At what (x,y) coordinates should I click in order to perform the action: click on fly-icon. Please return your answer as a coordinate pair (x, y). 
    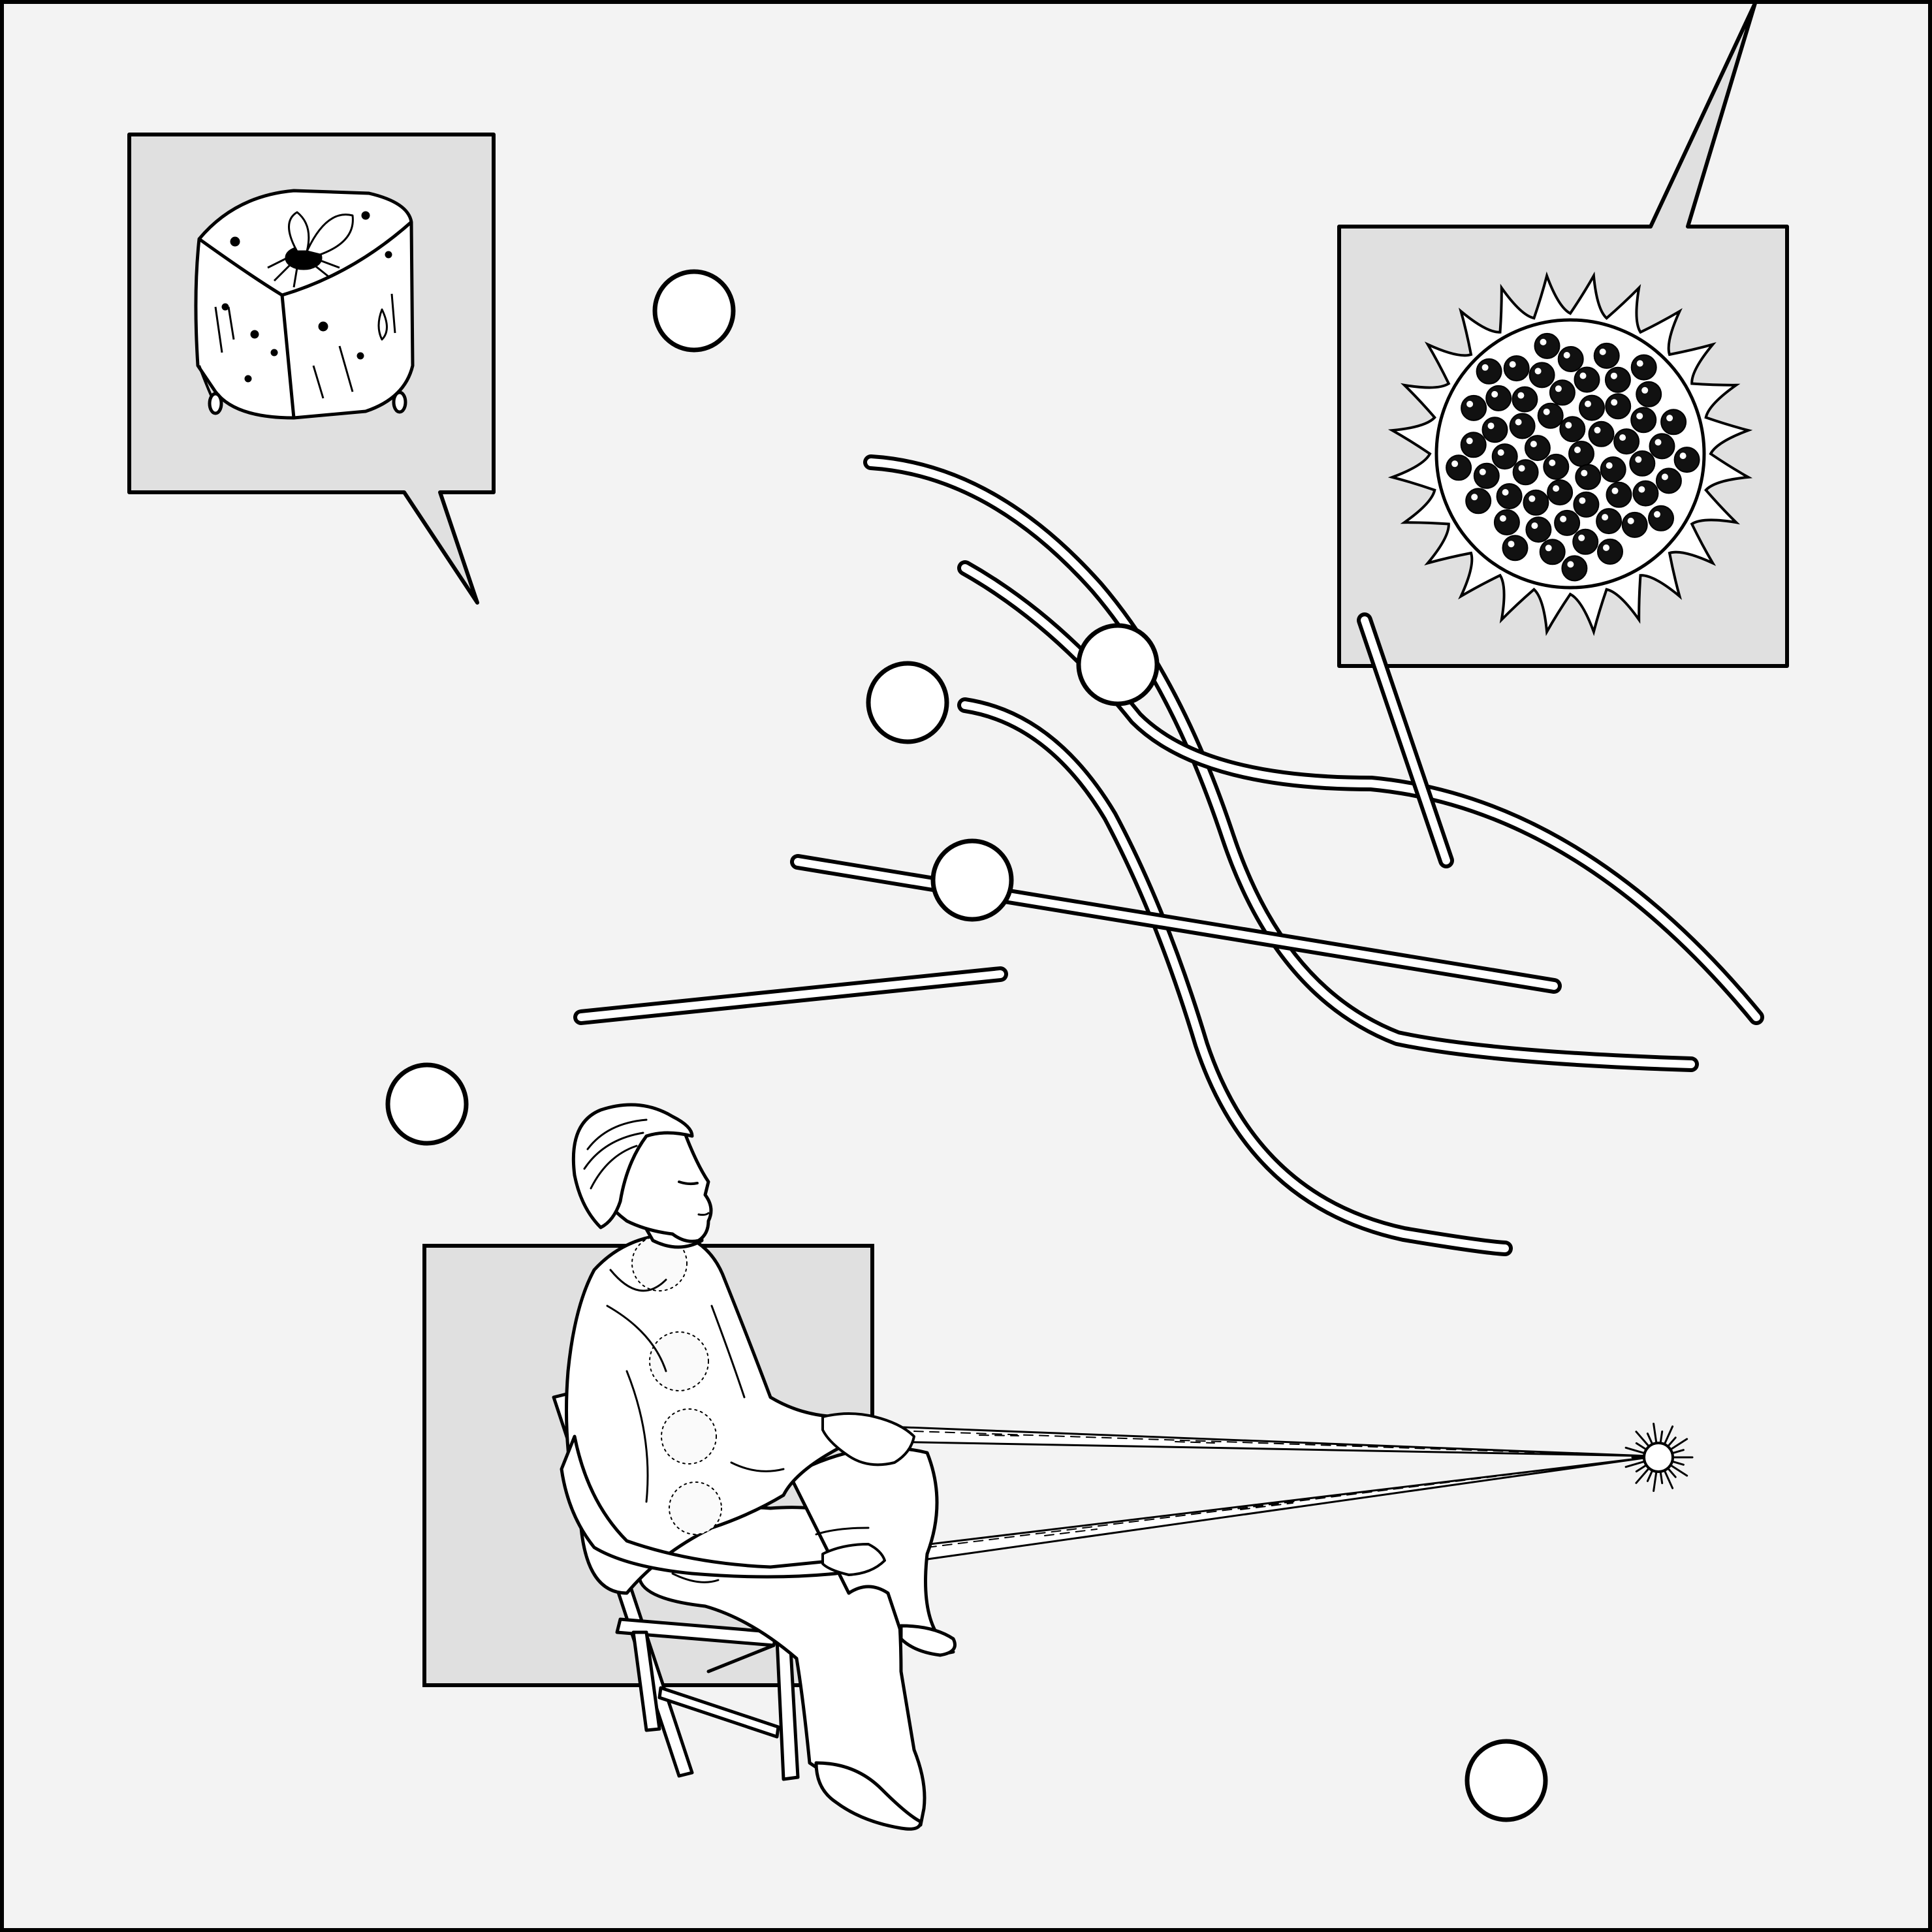
    Looking at the image, I should click on (310, 249).